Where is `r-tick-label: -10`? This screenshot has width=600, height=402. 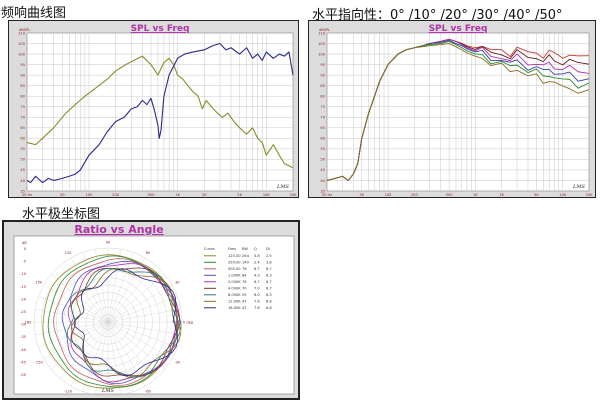
r-tick-label: -10 is located at coordinates (23, 274).